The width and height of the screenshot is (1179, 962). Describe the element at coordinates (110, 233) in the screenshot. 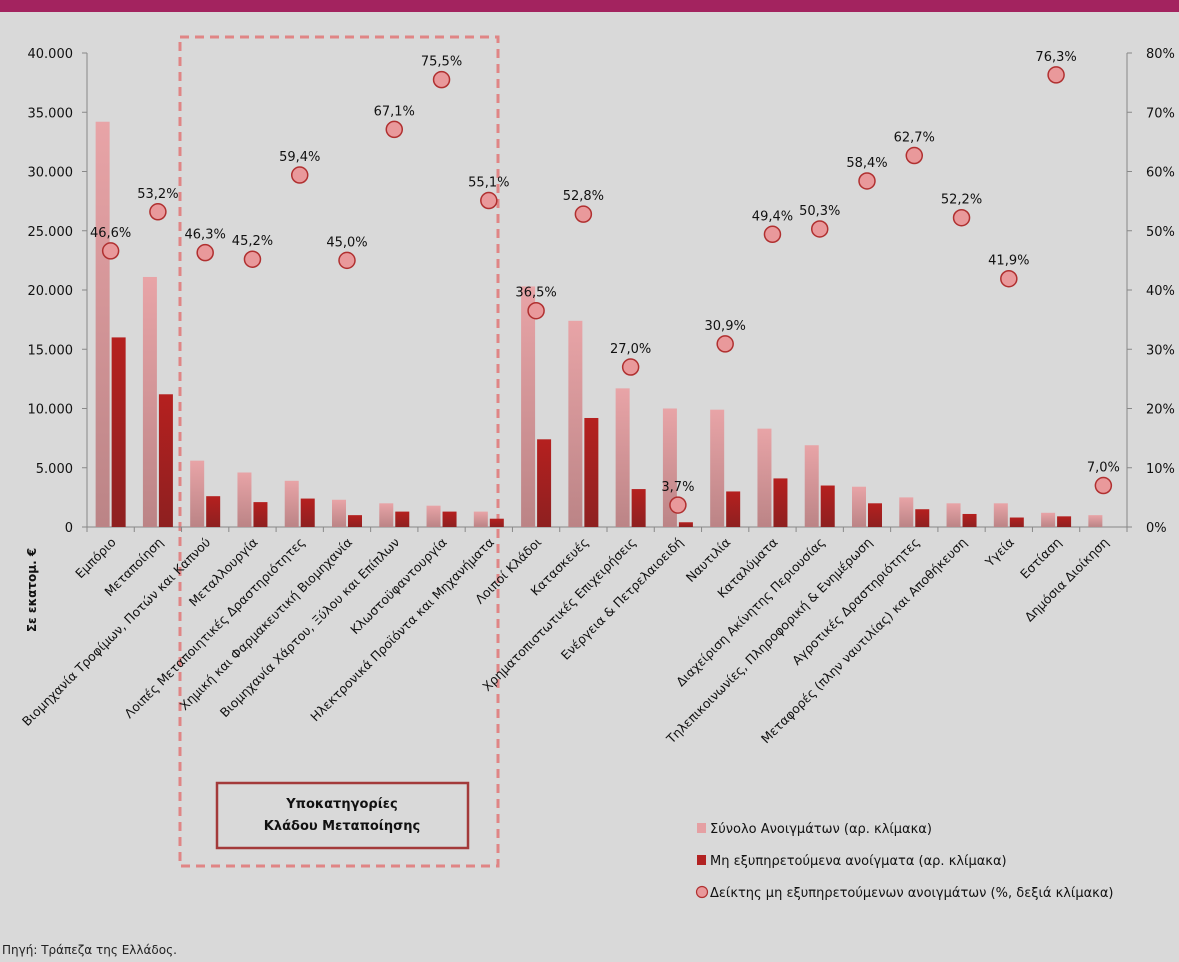

I see `ratio-data-label: 46,6%` at that location.